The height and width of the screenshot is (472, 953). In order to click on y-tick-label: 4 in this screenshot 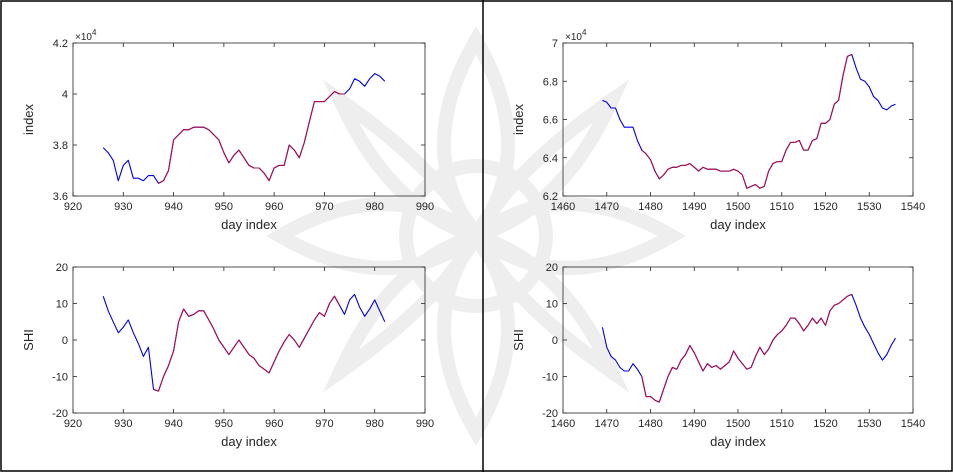, I will do `click(65, 95)`.